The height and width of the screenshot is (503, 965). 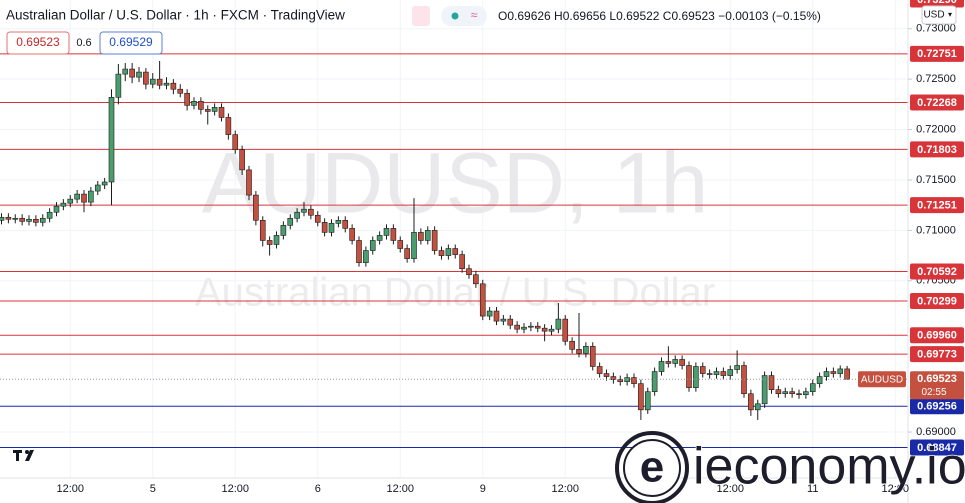 I want to click on buy-price: 0.69529, so click(x=131, y=42).